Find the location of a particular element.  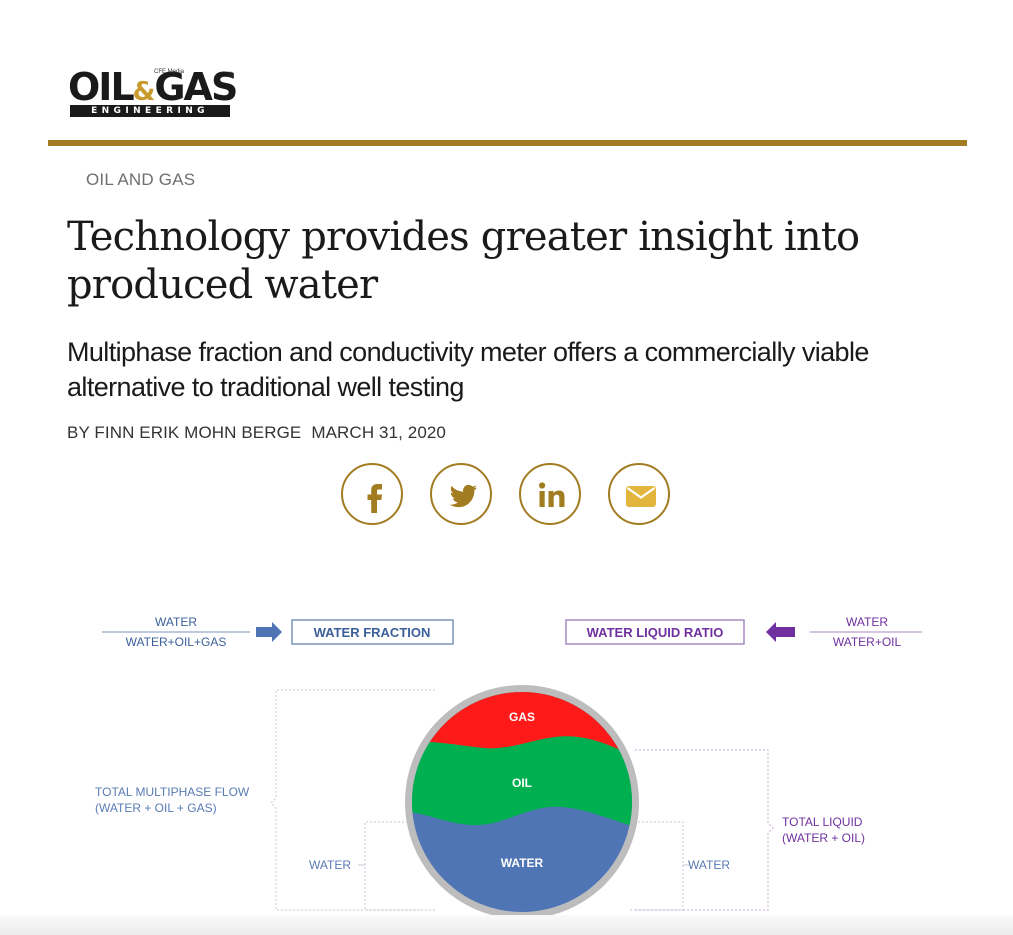

liquid-bracket is located at coordinates (704, 830).